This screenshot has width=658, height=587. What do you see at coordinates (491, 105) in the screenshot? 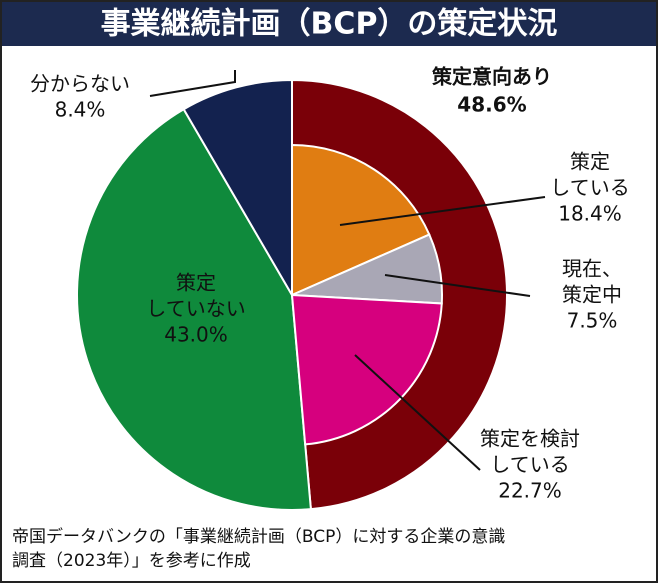
I see `value-label: 48.6%` at bounding box center [491, 105].